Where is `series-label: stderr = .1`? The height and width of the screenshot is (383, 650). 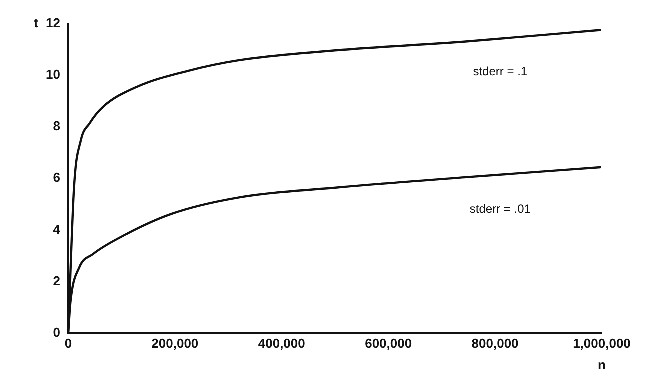 series-label: stderr = .1 is located at coordinates (500, 71).